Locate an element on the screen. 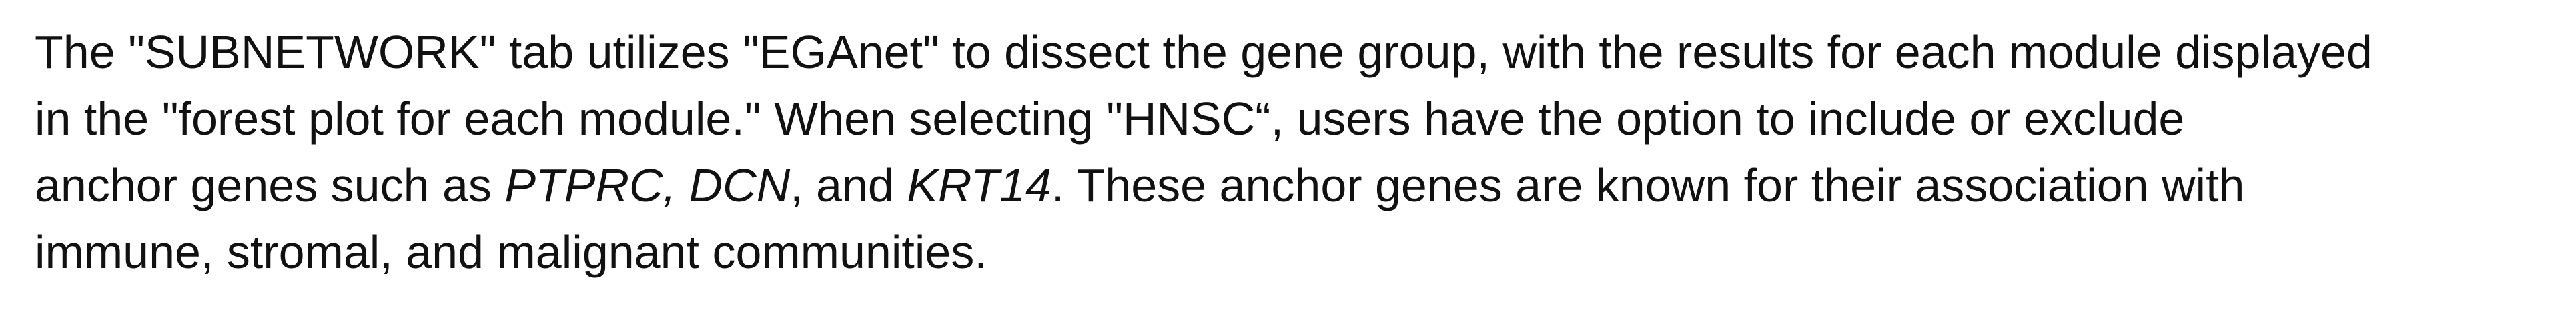 Image resolution: width=2576 pixels, height=314 pixels. gene-name-krt14: KRT14 is located at coordinates (979, 185).